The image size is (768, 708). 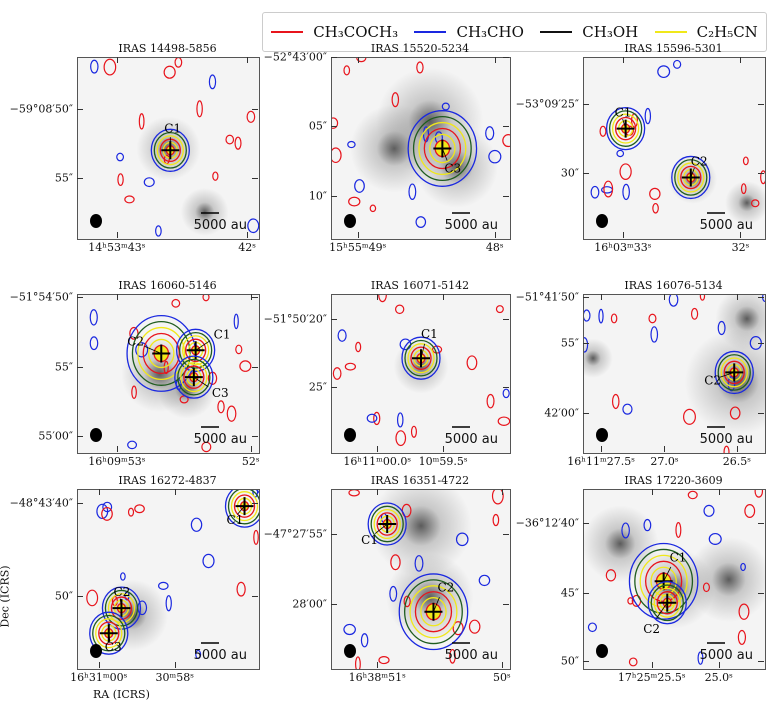 What do you see at coordinates (295, 57) in the screenshot?
I see `dec-tick-label: −52°43′00″` at bounding box center [295, 57].